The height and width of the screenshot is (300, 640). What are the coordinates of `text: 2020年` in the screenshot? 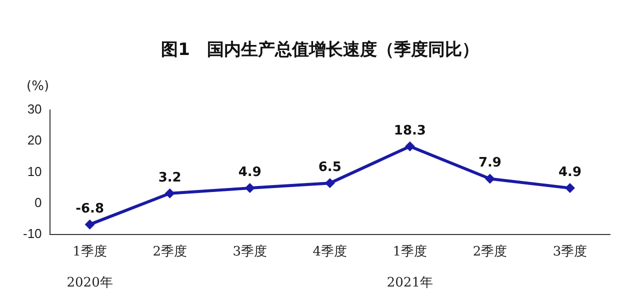 It's located at (89, 282).